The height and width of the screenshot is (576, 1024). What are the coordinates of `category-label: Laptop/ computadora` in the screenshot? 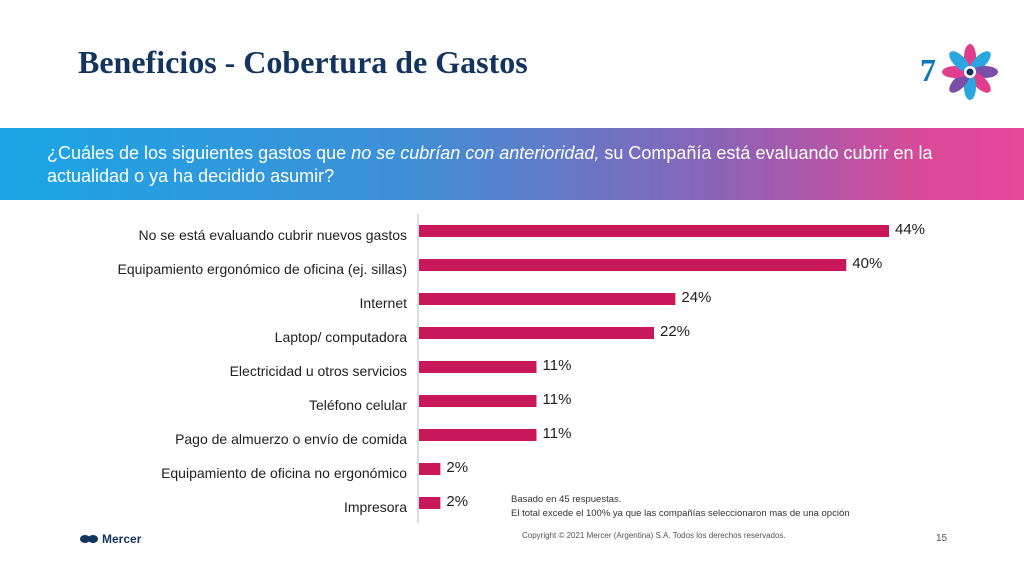 It's located at (341, 337).